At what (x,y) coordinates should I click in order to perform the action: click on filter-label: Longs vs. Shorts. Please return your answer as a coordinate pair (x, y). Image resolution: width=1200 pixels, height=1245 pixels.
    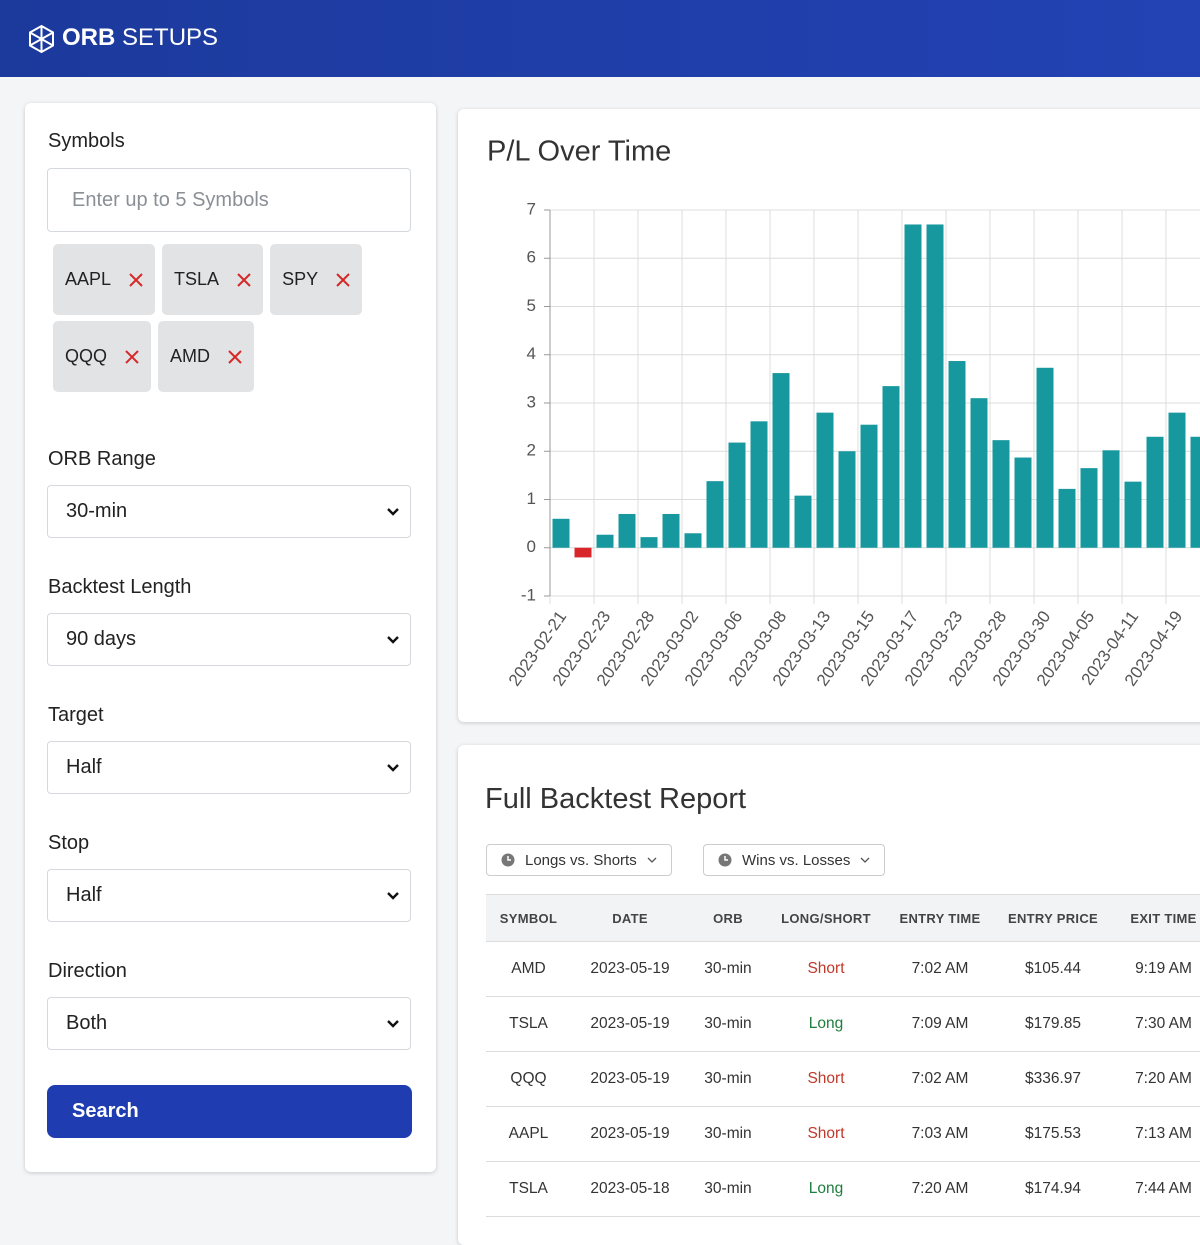
    Looking at the image, I should click on (581, 860).